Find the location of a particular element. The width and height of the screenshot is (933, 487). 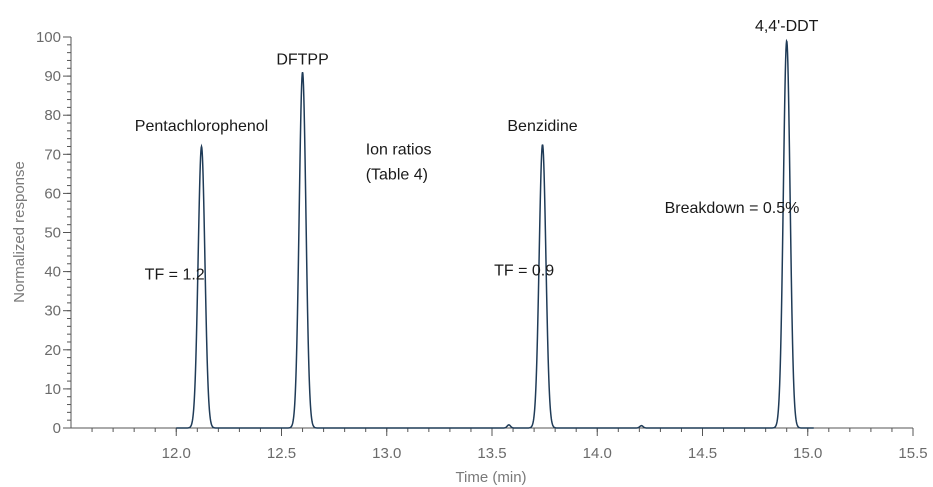

benzidine-label: Benzidine is located at coordinates (542, 126).